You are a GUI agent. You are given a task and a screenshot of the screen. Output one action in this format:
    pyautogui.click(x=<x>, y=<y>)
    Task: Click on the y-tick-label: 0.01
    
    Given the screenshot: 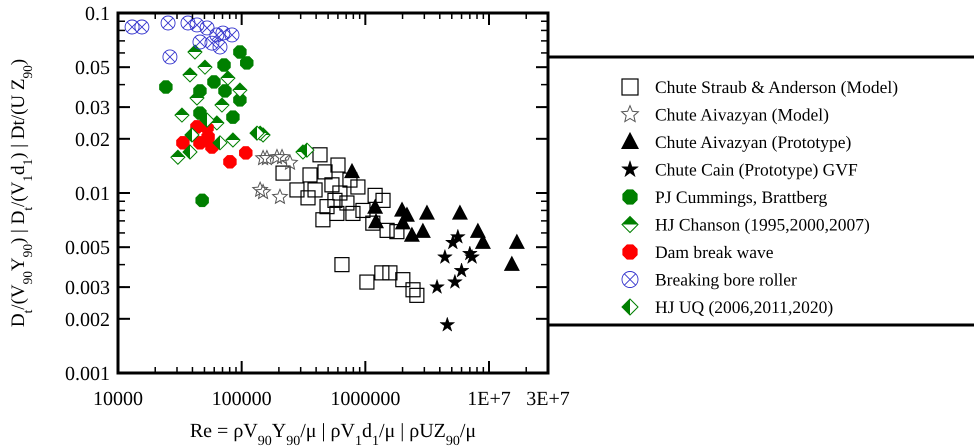 What is the action you would take?
    pyautogui.click(x=92, y=194)
    